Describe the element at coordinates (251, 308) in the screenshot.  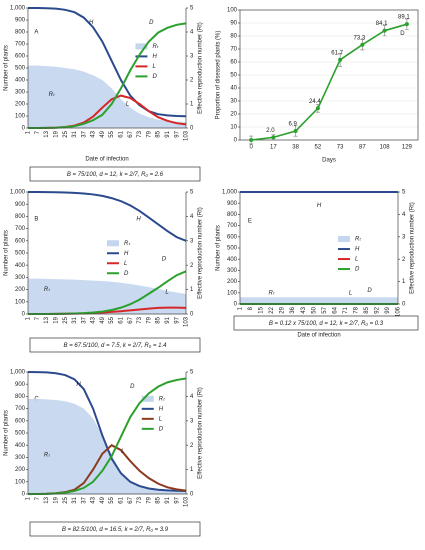
I see `x-tick-label: 8` at that location.